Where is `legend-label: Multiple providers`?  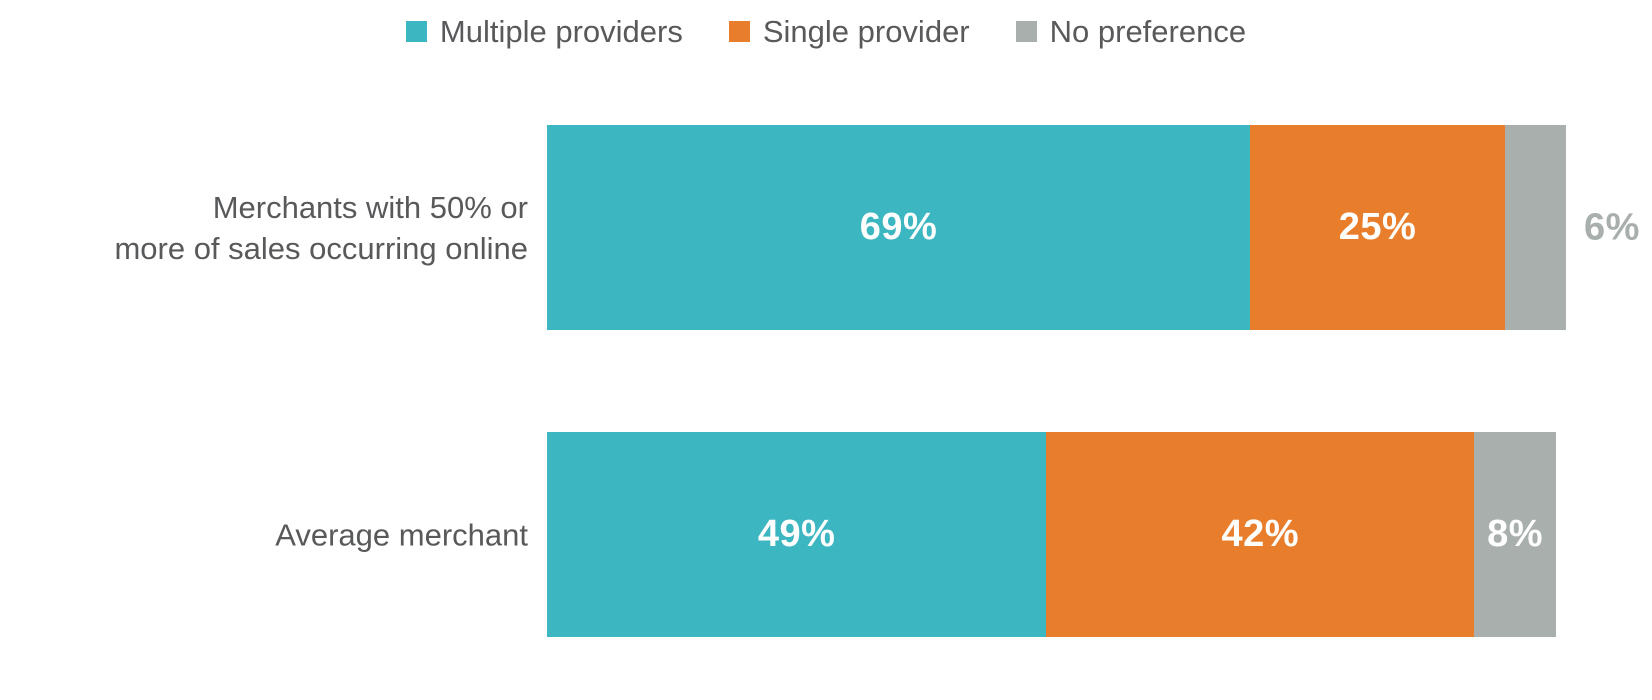
legend-label: Multiple providers is located at coordinates (561, 31).